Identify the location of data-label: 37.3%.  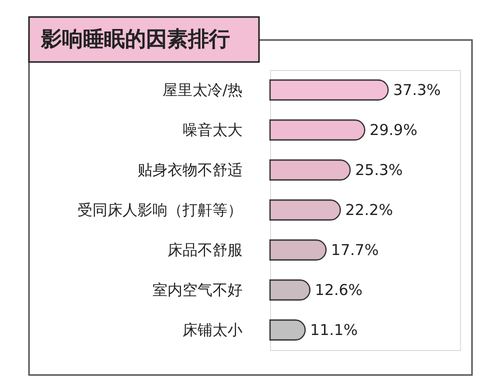
(417, 90).